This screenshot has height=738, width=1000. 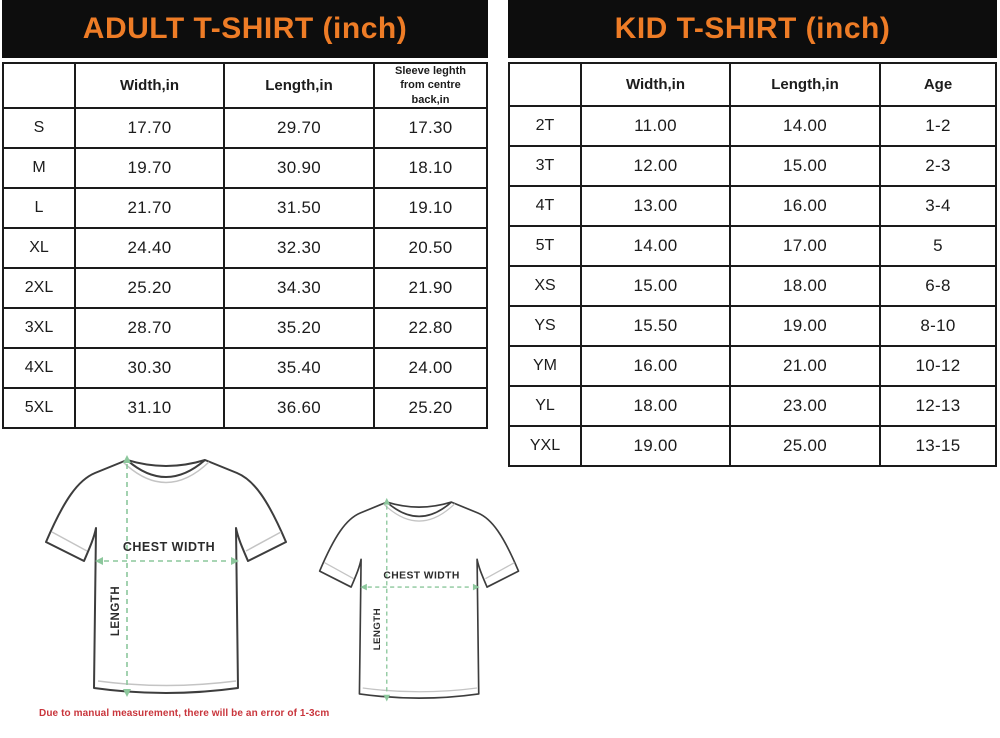 I want to click on value-cell: 31.50, so click(x=299, y=207).